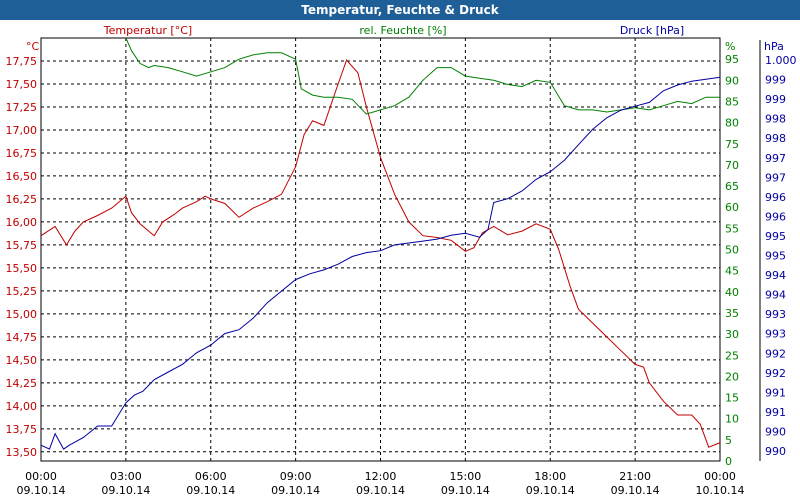 The image size is (800, 500). Describe the element at coordinates (22, 84) in the screenshot. I see `temperature-tick-label: 17,50` at that location.